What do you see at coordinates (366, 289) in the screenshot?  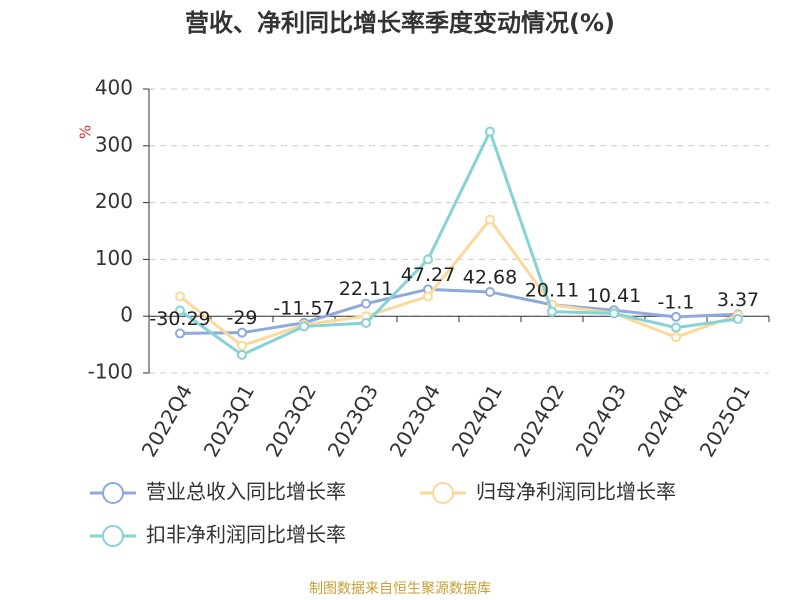 I see `data-label: 22.11` at bounding box center [366, 289].